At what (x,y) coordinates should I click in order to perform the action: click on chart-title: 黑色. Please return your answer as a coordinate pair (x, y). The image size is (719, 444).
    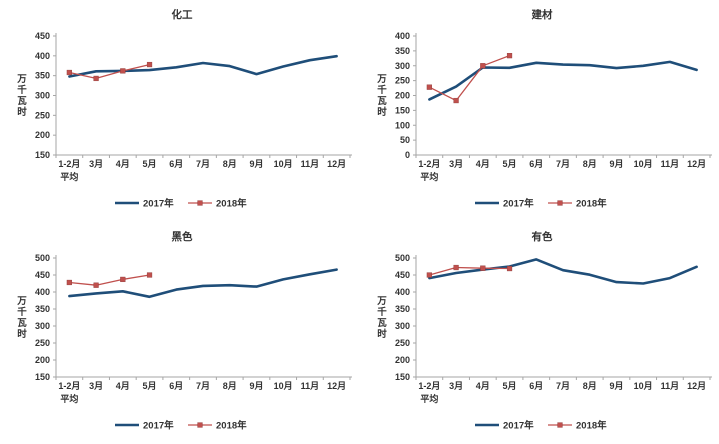
    Looking at the image, I should click on (182, 236).